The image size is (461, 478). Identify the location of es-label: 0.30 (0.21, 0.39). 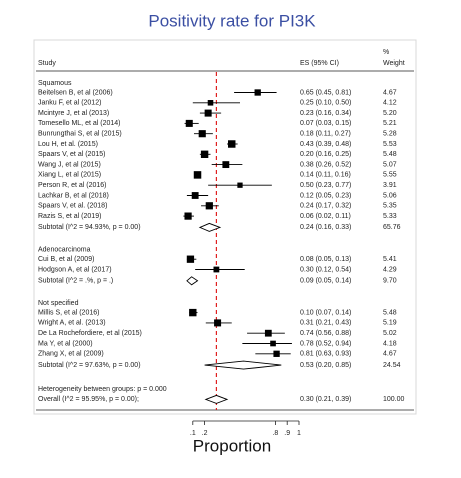
(325, 399).